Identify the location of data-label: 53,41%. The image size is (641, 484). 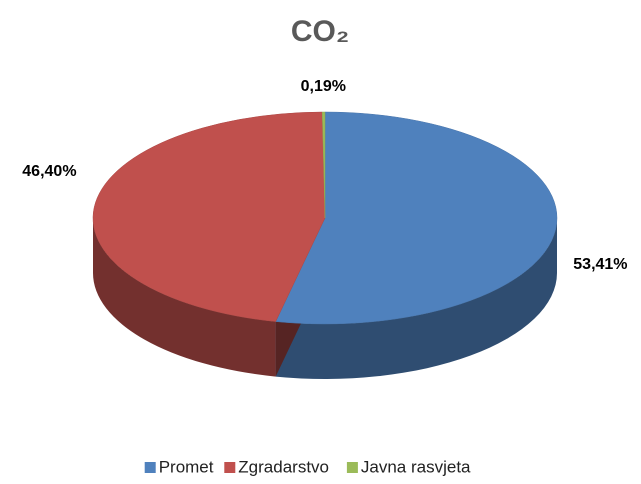
(600, 264).